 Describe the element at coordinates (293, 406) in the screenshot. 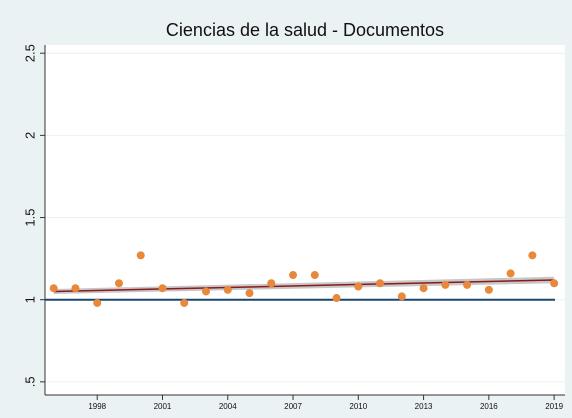

I see `x-tick-label: 2007` at that location.